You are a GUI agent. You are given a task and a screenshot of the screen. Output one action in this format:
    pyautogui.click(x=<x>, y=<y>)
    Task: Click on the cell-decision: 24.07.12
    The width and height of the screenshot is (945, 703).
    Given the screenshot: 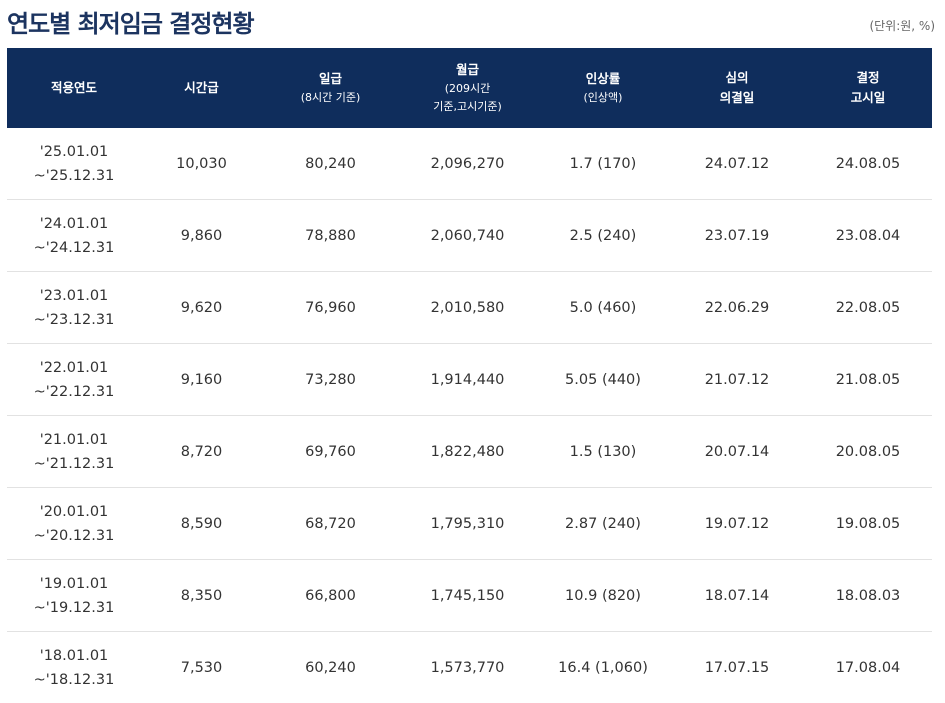 What is the action you would take?
    pyautogui.click(x=737, y=164)
    